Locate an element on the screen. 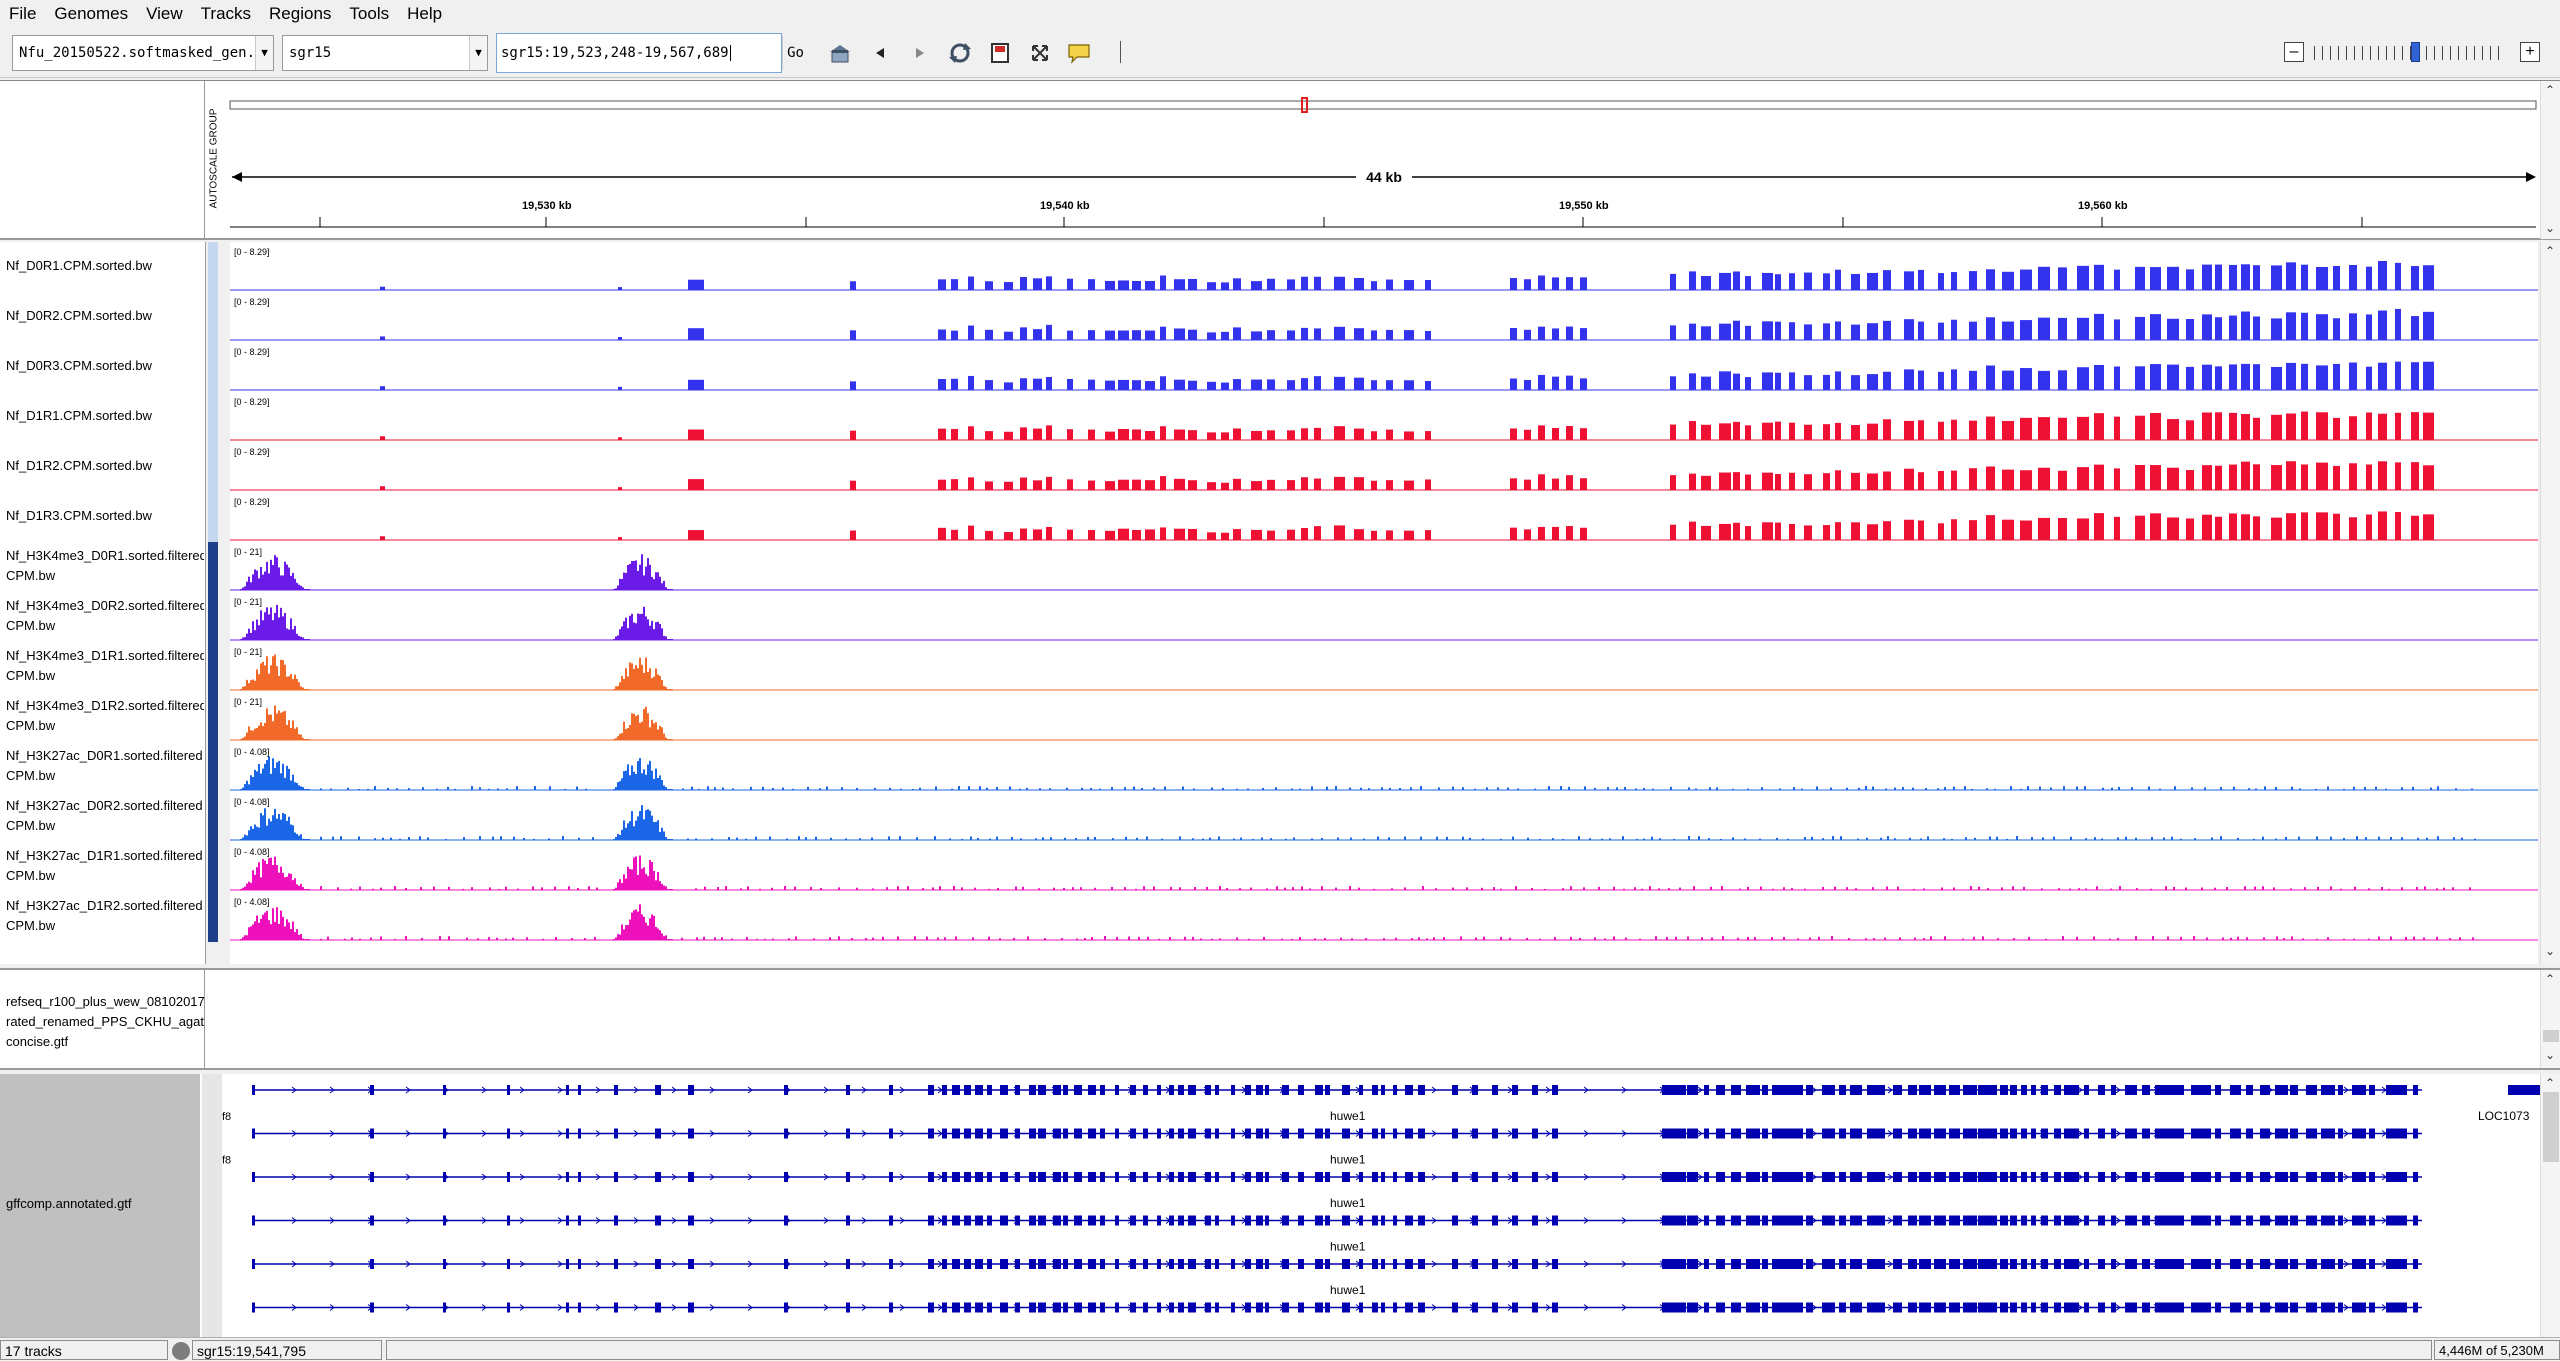 The width and height of the screenshot is (2560, 1361). track-name: Nf_H3K27ac_D0R1.sorted.filtered CPM.bw is located at coordinates (104, 765).